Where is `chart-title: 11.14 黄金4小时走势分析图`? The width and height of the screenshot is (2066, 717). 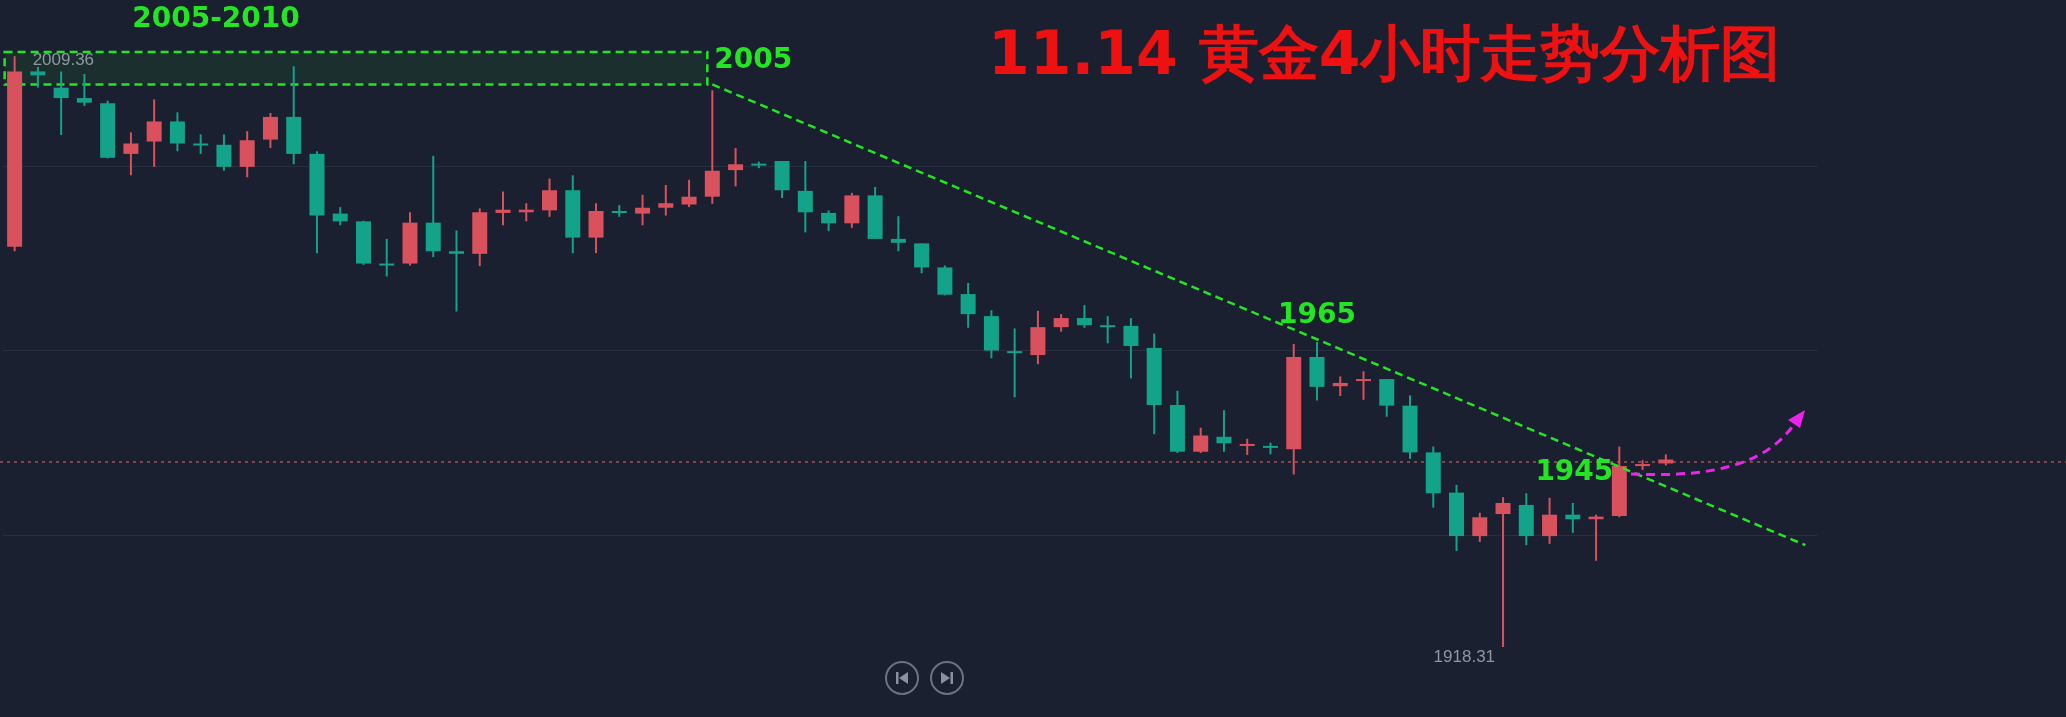
chart-title: 11.14 黄金4小时走势分析图 is located at coordinates (1384, 52).